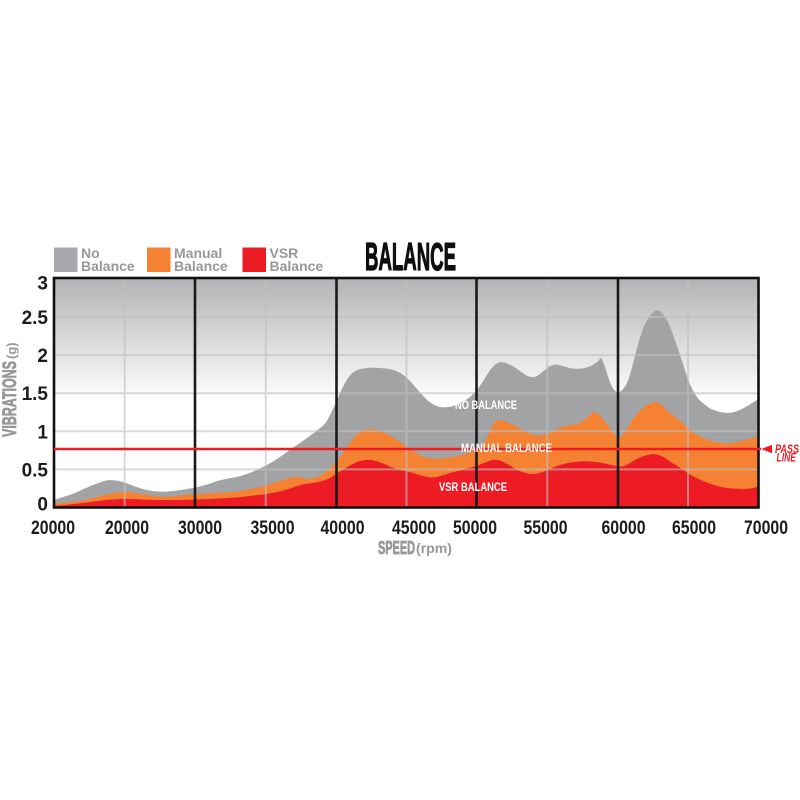  Describe the element at coordinates (200, 528) in the screenshot. I see `svg-text: 30000` at that location.